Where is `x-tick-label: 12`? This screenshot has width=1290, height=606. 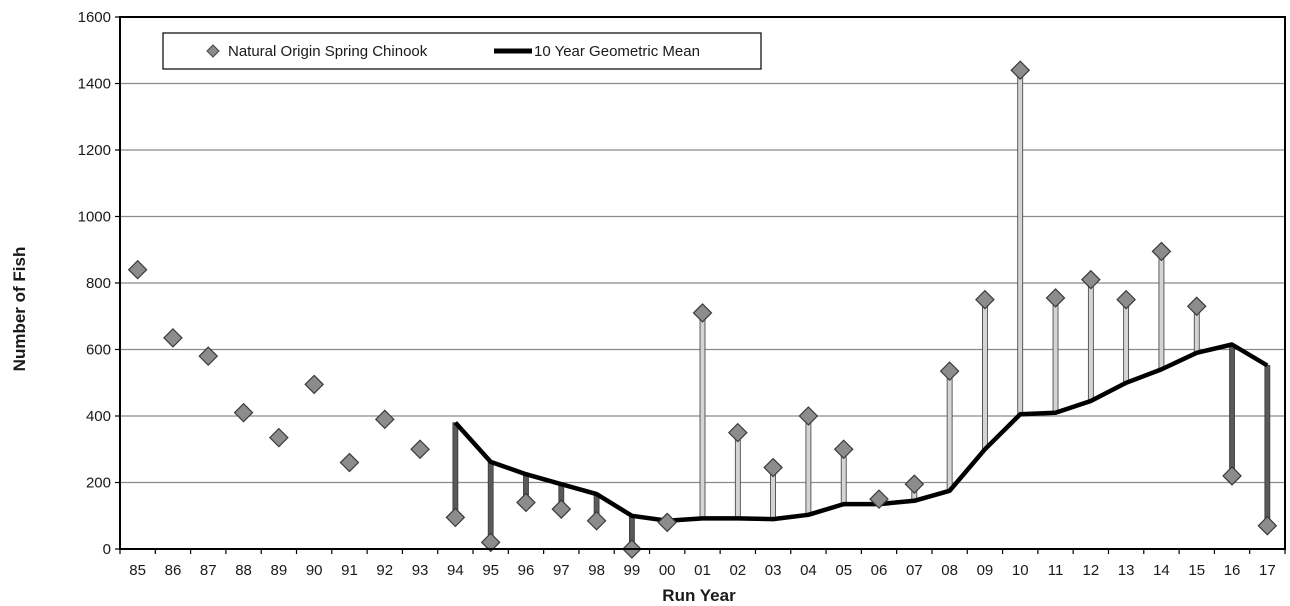 x-tick-label: 12 is located at coordinates (1090, 570).